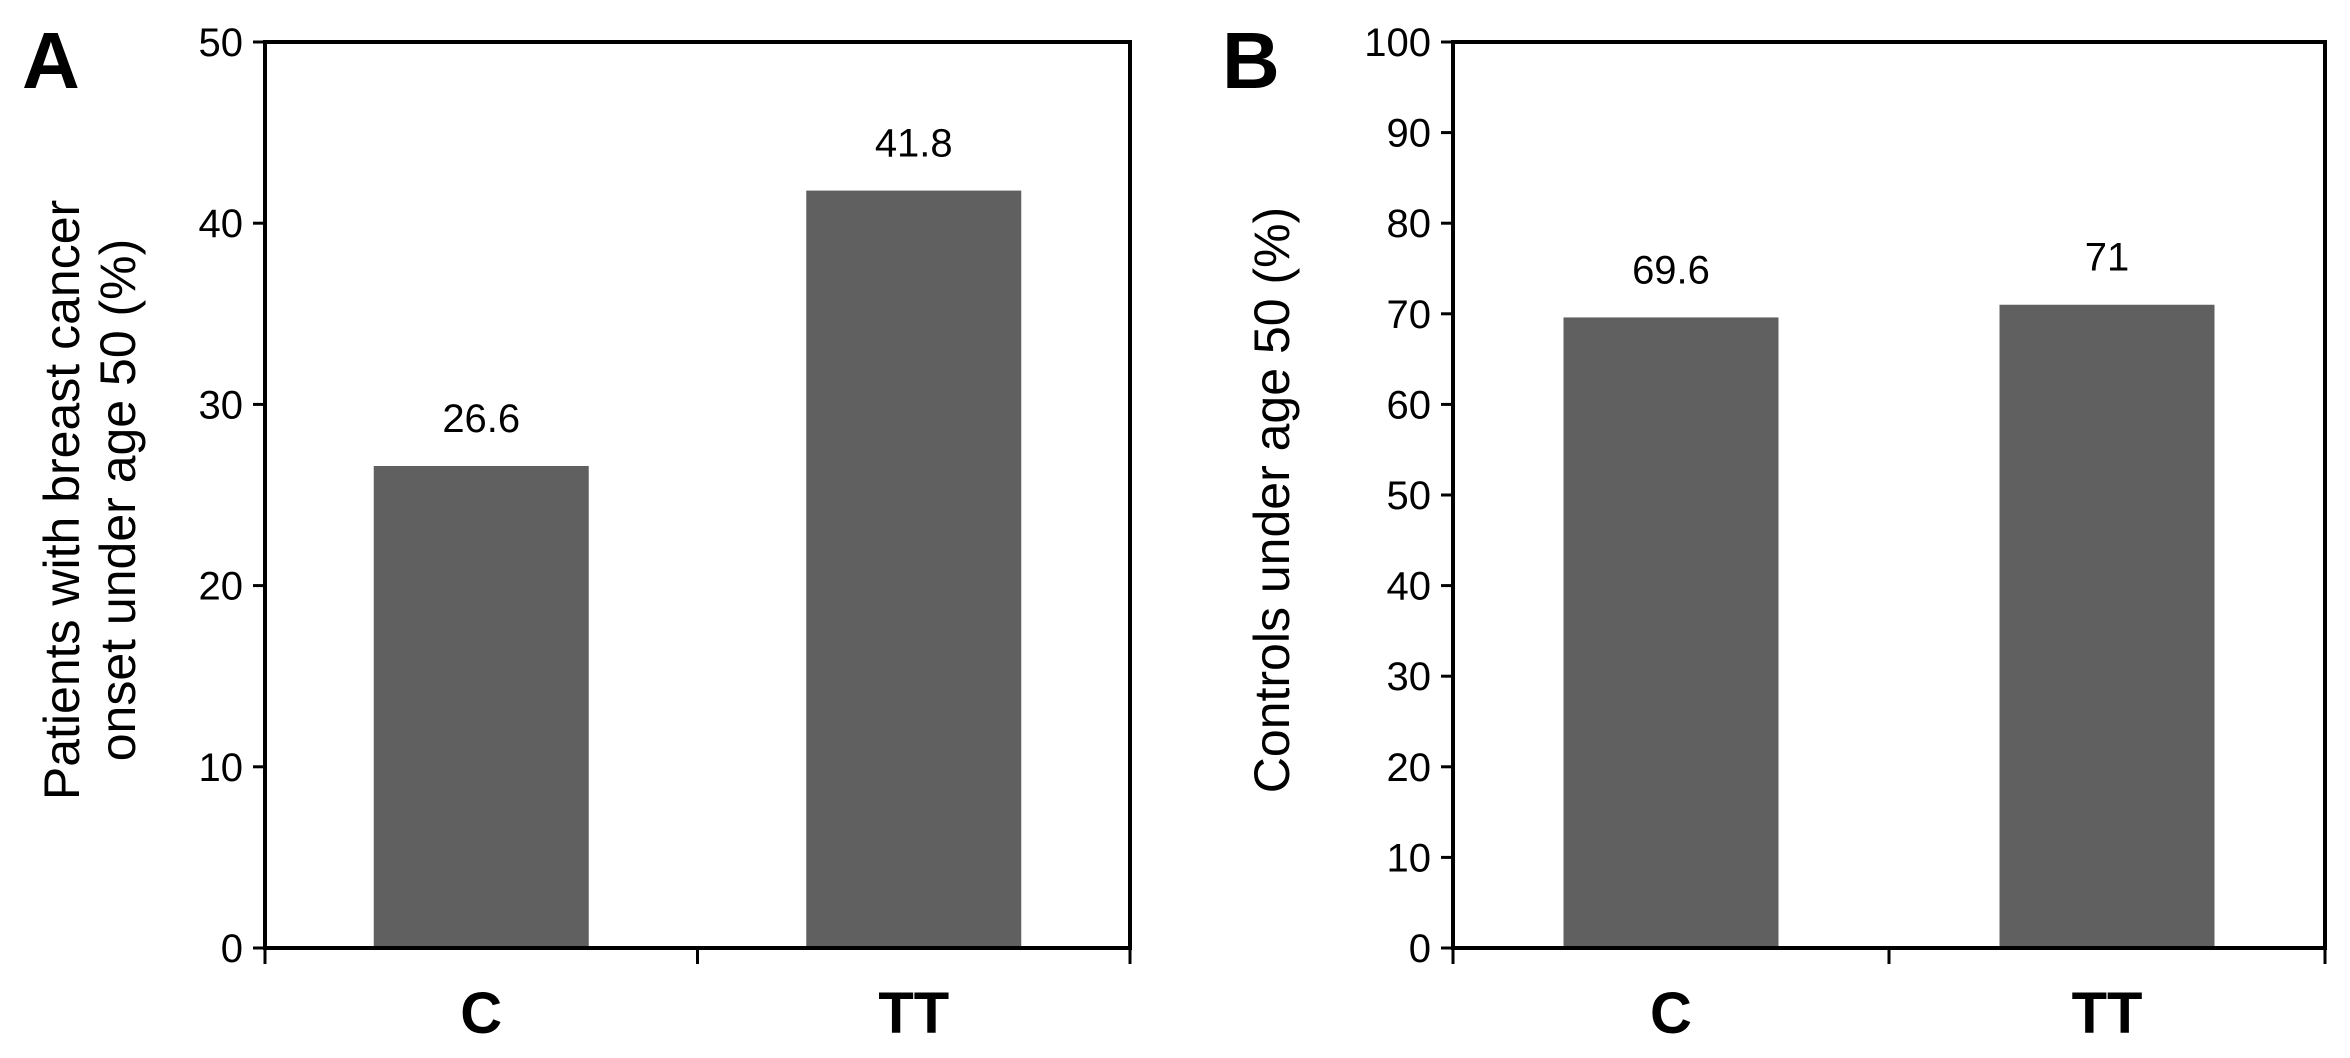 The height and width of the screenshot is (1058, 2350). Describe the element at coordinates (1409, 134) in the screenshot. I see `panel-b-y-tick-label: 90` at that location.